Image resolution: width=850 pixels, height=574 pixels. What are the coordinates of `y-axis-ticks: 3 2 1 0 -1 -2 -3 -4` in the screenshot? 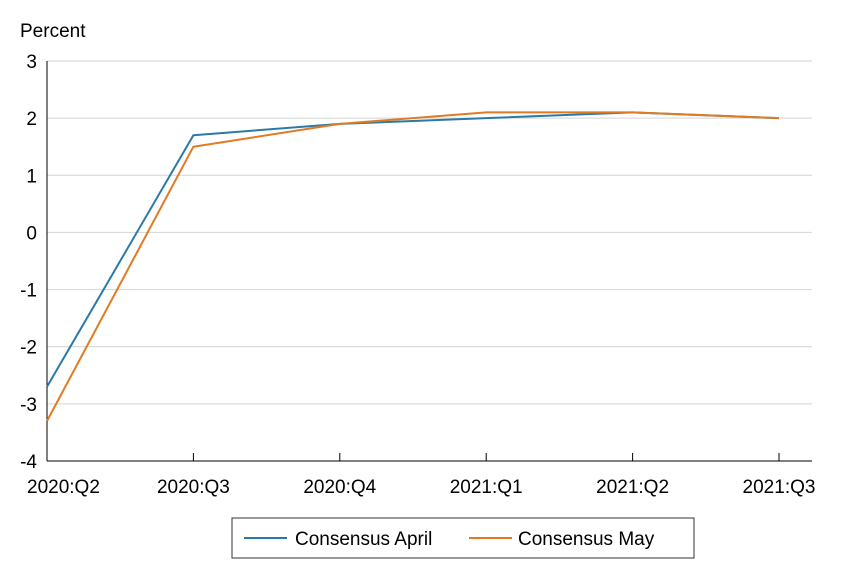 It's located at (28, 262).